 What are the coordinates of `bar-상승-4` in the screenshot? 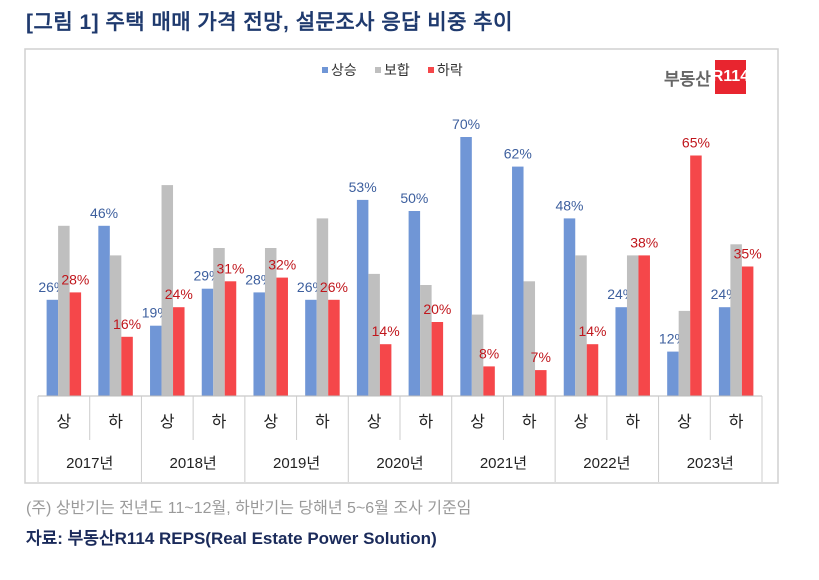 It's located at (207, 342).